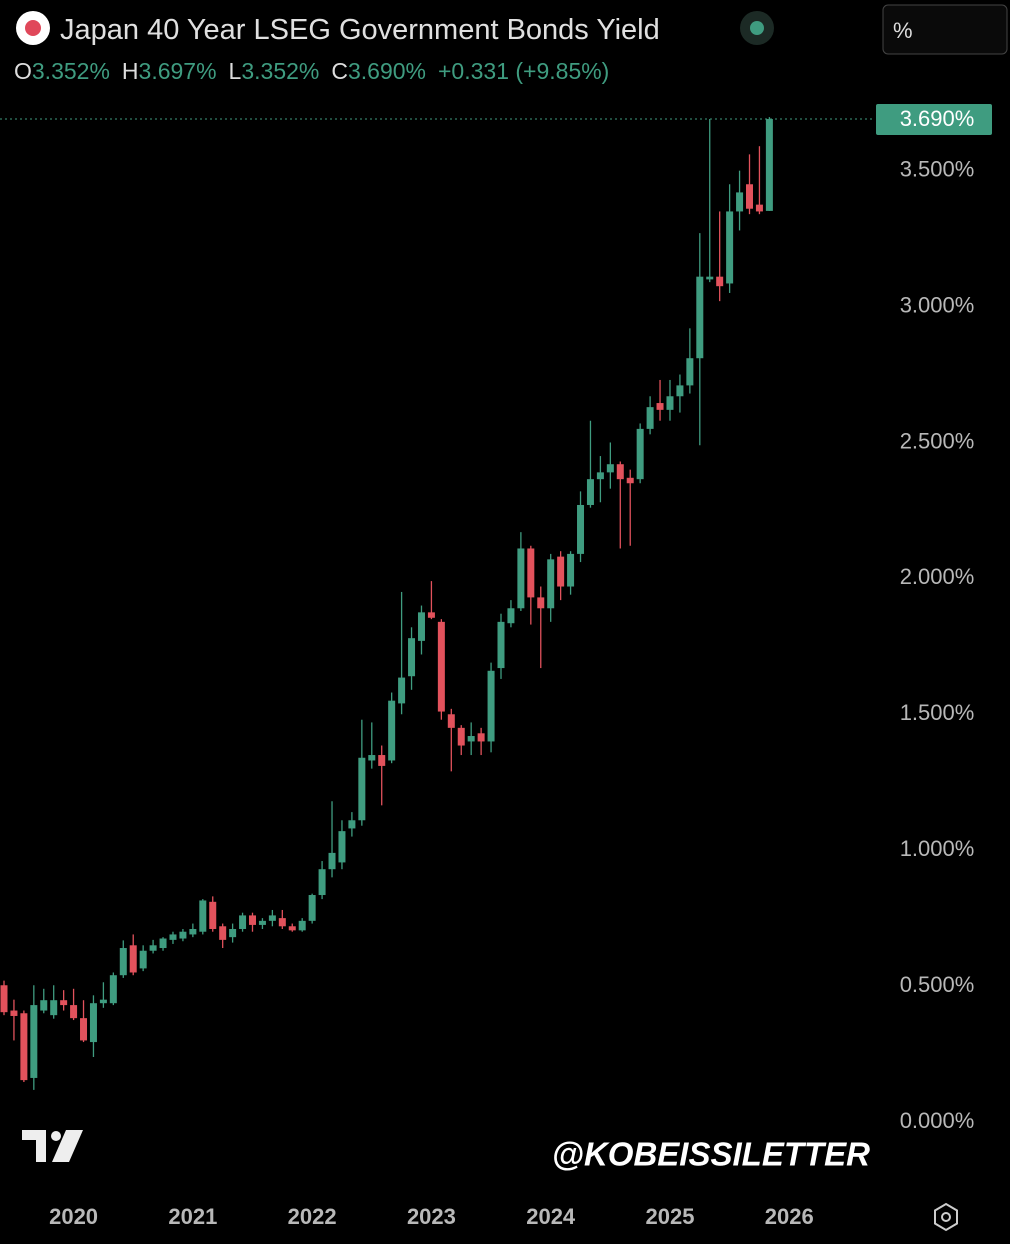 The width and height of the screenshot is (1010, 1244). I want to click on legend-value: 3.352%, so click(71, 71).